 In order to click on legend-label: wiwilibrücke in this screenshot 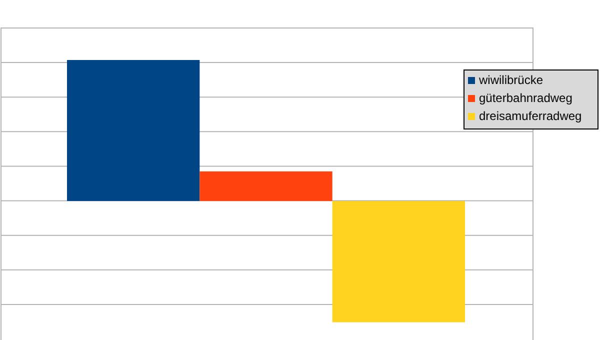, I will do `click(511, 80)`.